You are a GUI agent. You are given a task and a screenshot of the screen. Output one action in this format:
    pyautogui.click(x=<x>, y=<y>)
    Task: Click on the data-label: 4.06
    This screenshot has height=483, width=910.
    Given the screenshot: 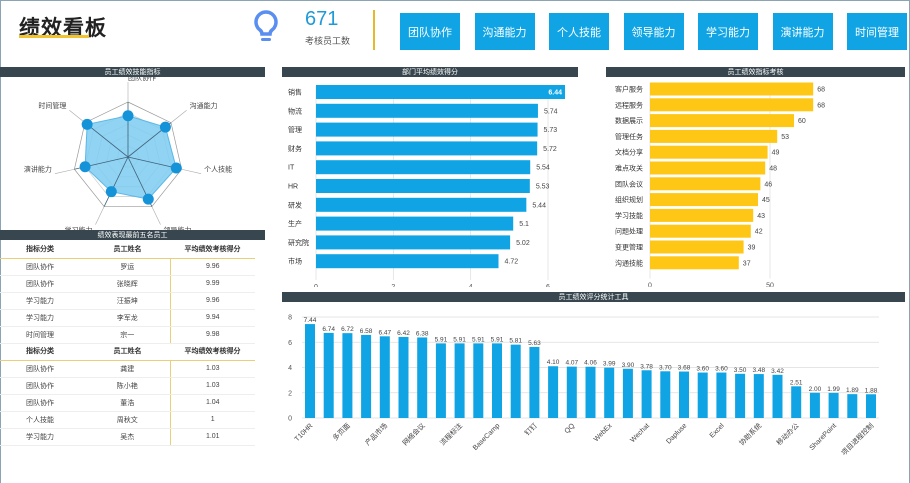 What is the action you would take?
    pyautogui.click(x=590, y=363)
    